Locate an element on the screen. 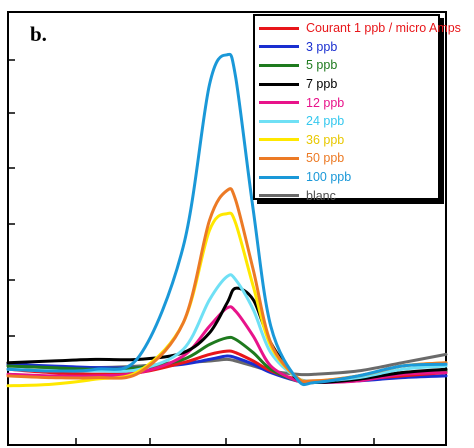  legend-item: 7 ppb is located at coordinates (348, 84).